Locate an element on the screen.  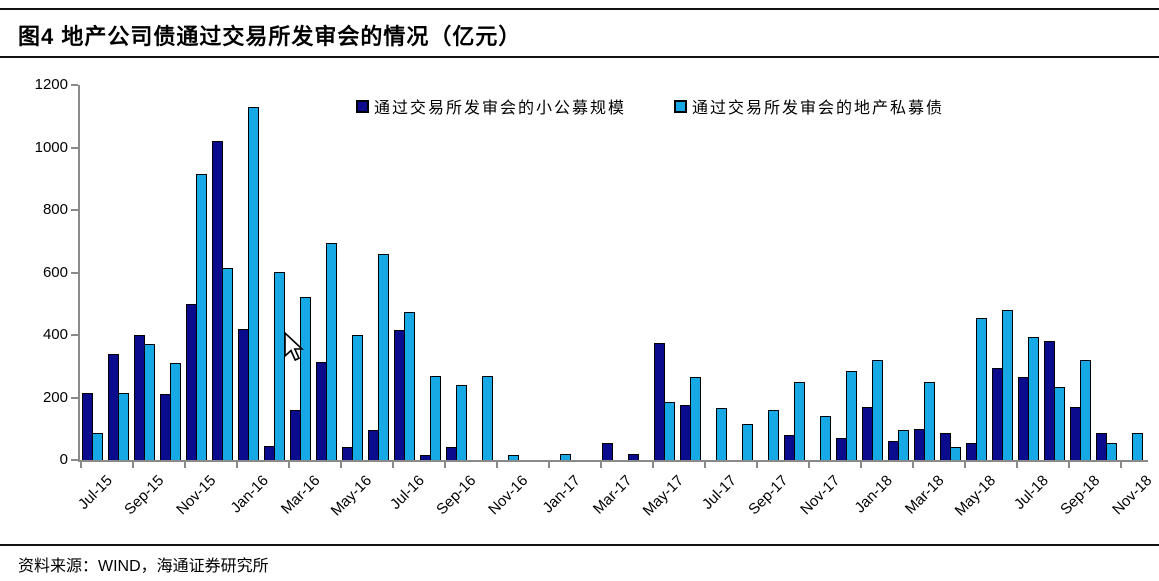
x-axis-label: Sep-17 is located at coordinates (768, 495).